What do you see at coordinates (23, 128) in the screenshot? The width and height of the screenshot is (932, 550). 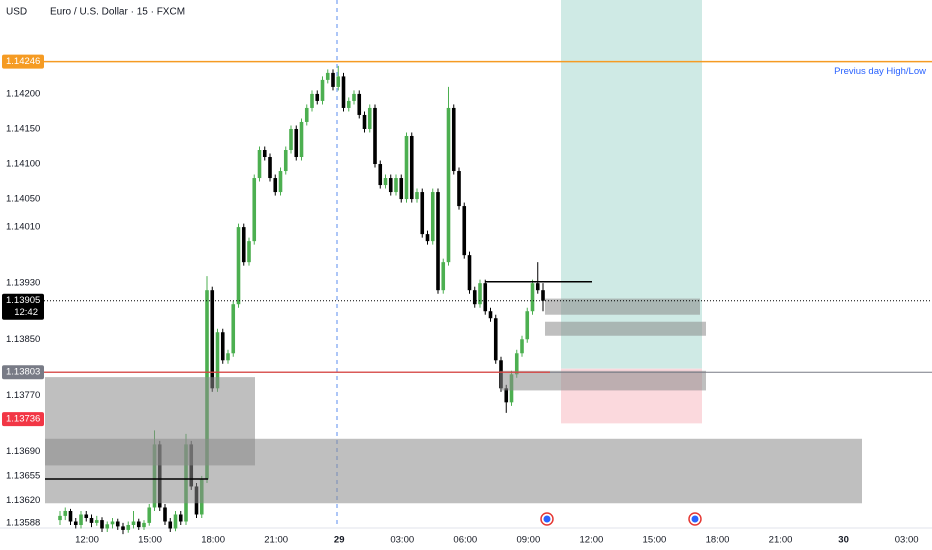 I see `y-tick-label: 1.14150` at bounding box center [23, 128].